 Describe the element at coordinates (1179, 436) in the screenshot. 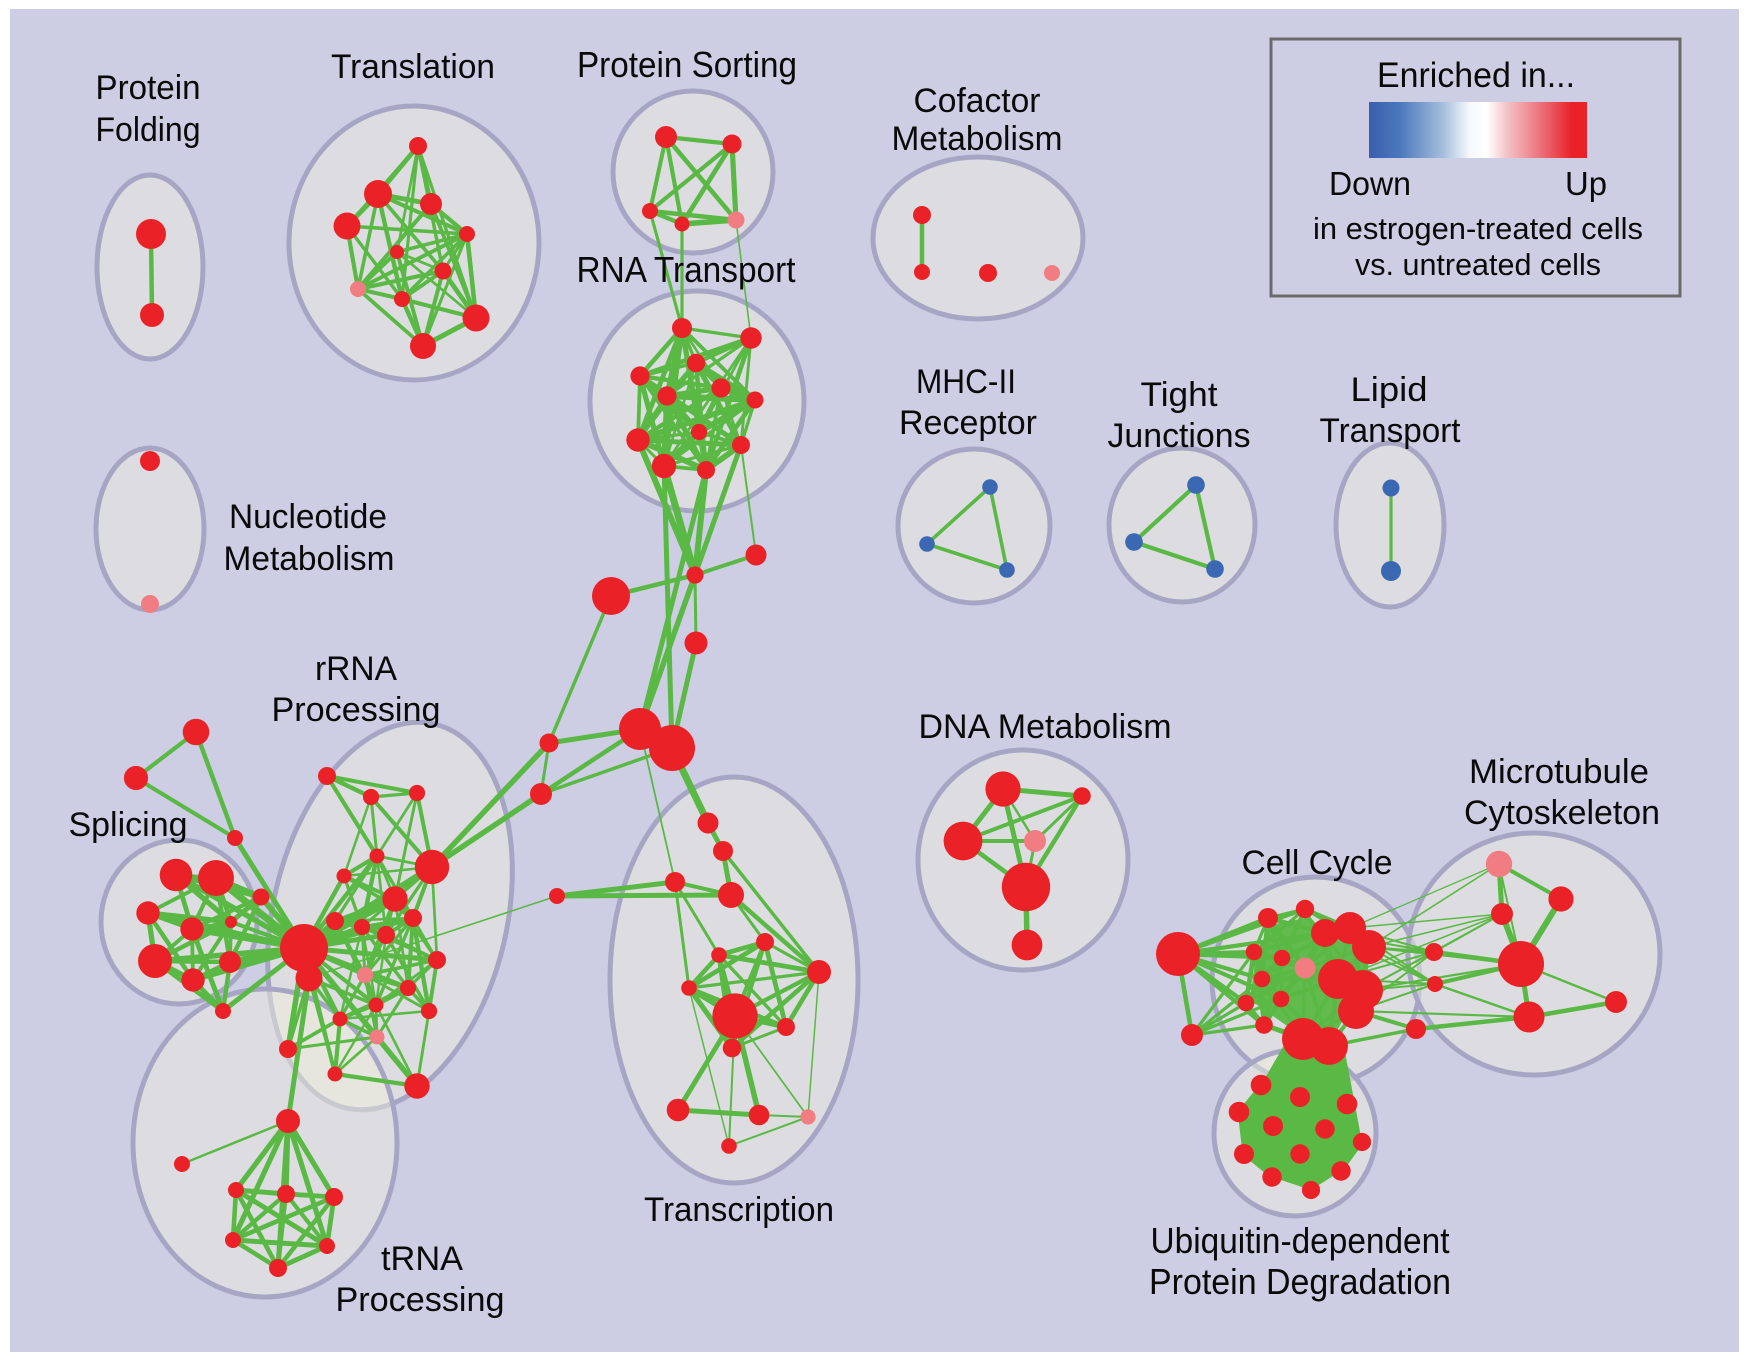

I see `svg-text: Junctions` at that location.